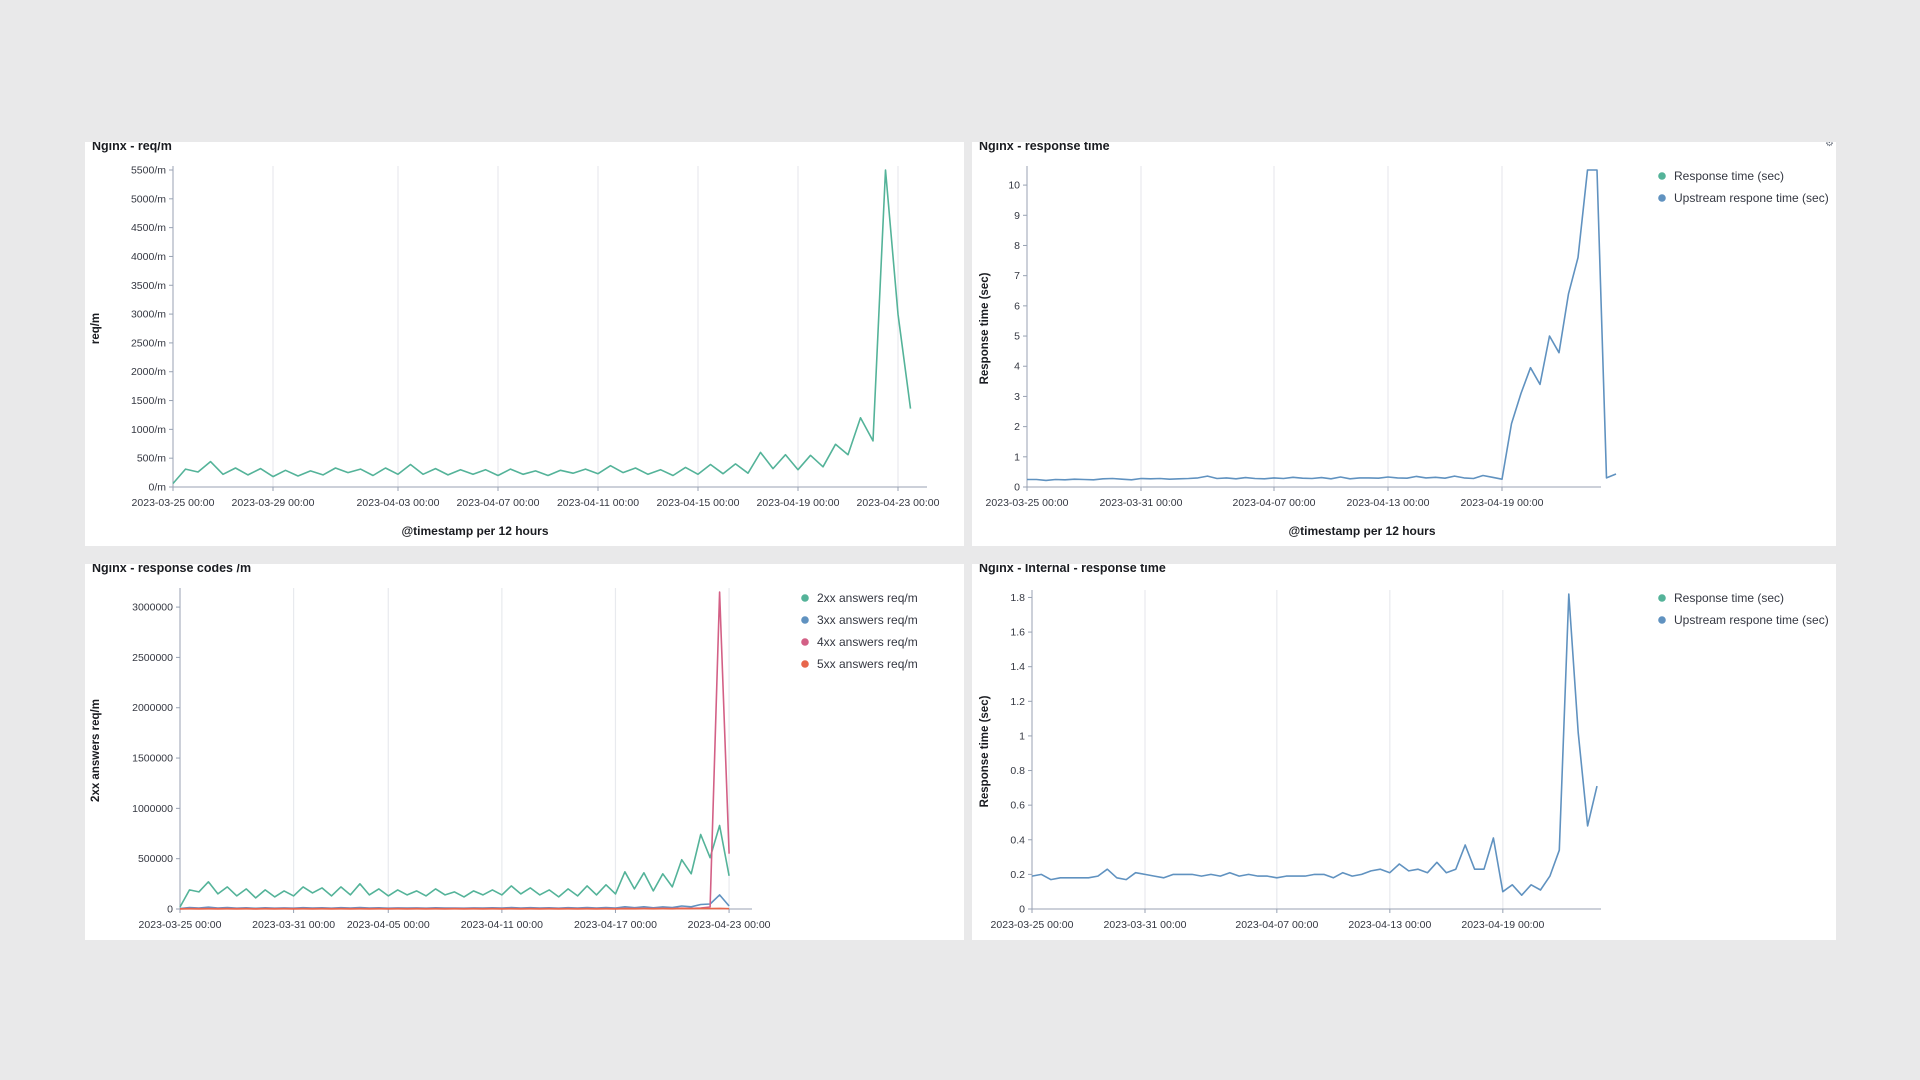 This screenshot has width=1920, height=1080. Describe the element at coordinates (1014, 186) in the screenshot. I see `y-tick-label: 10` at that location.